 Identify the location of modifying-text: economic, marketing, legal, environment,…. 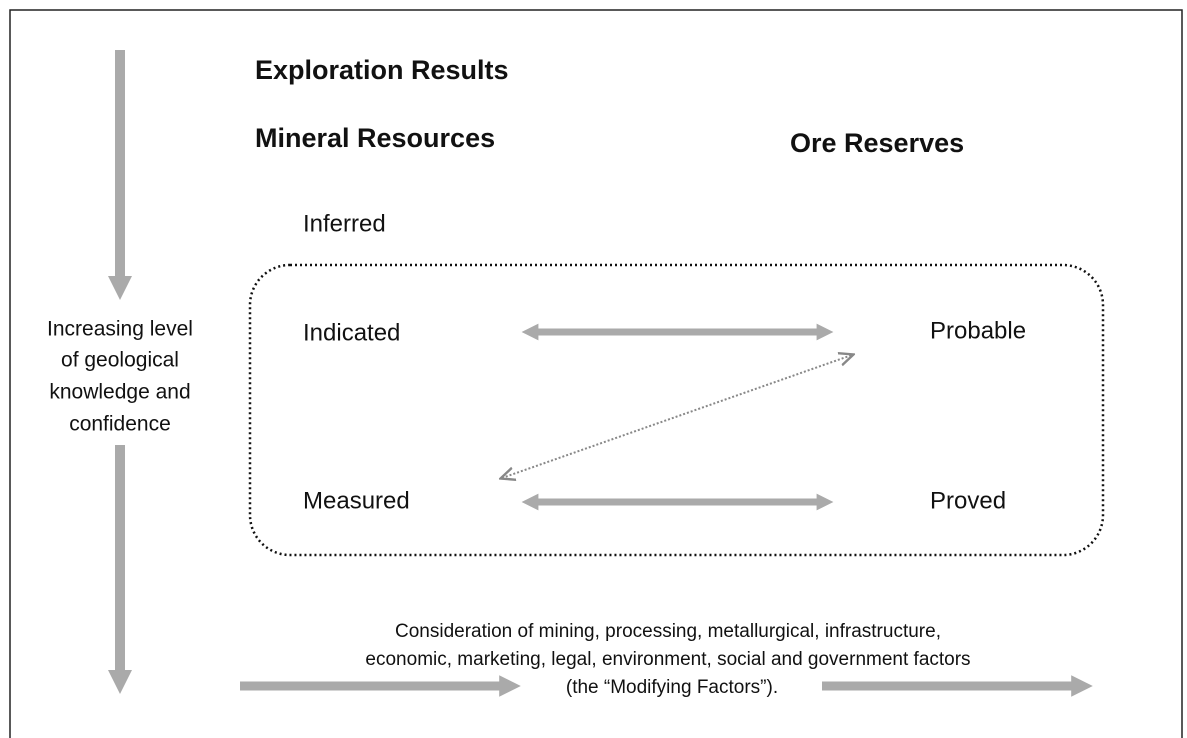
(667, 659).